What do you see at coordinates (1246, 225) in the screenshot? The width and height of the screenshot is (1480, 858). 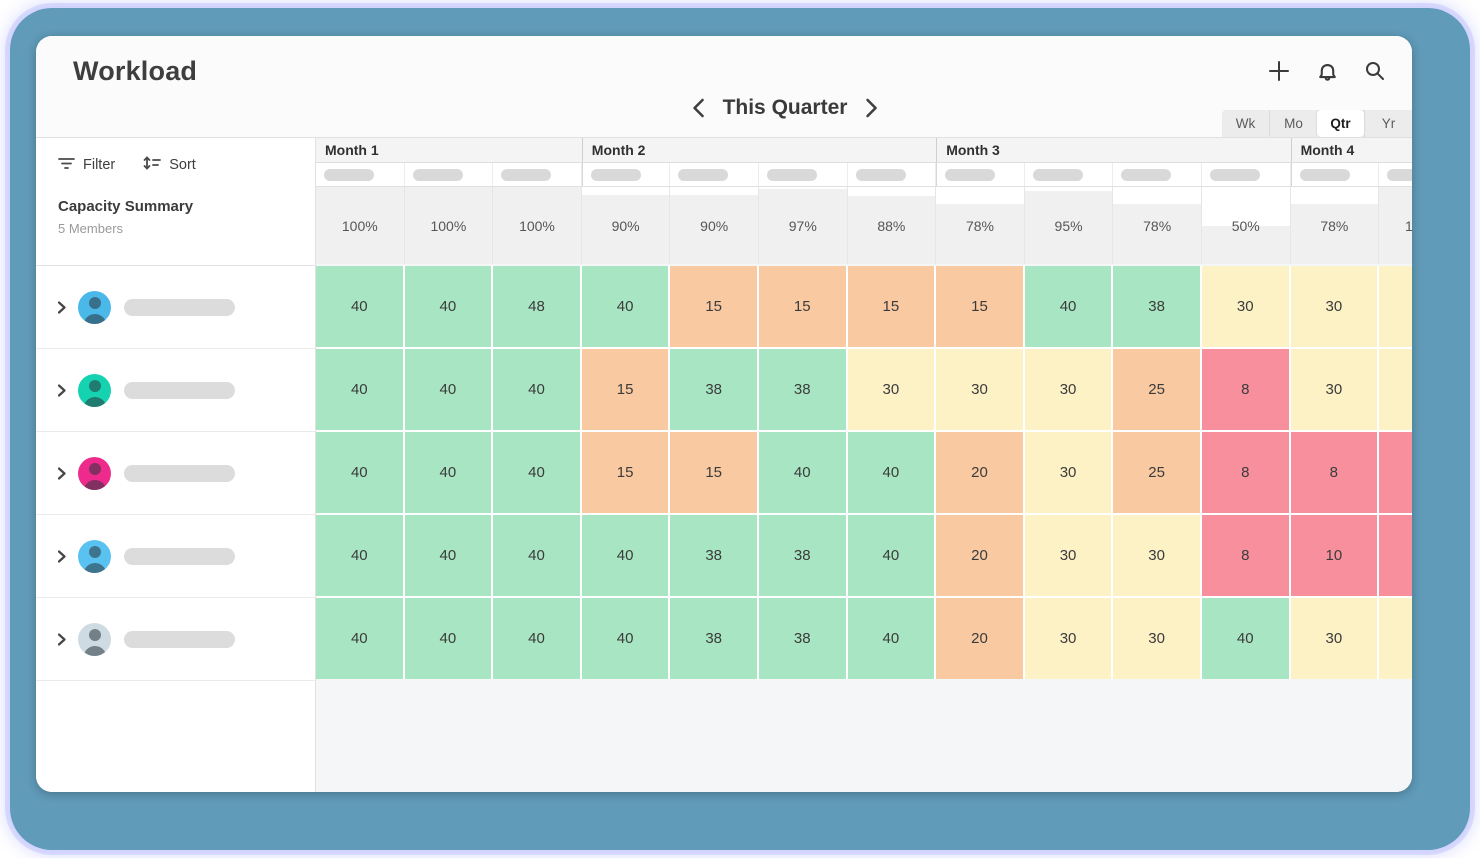 I see `capacity-cell: 50%` at bounding box center [1246, 225].